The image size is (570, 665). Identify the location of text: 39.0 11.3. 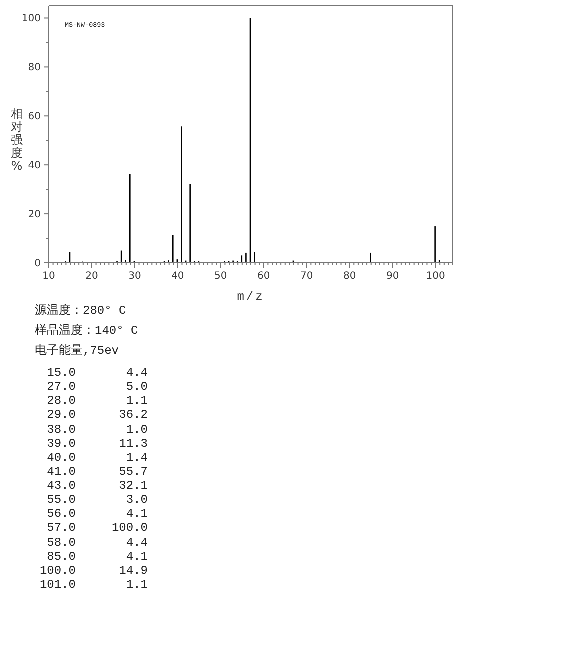
(97, 443).